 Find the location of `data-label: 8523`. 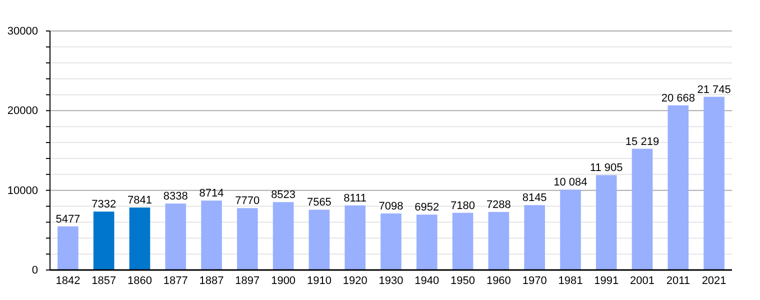

data-label: 8523 is located at coordinates (283, 195).